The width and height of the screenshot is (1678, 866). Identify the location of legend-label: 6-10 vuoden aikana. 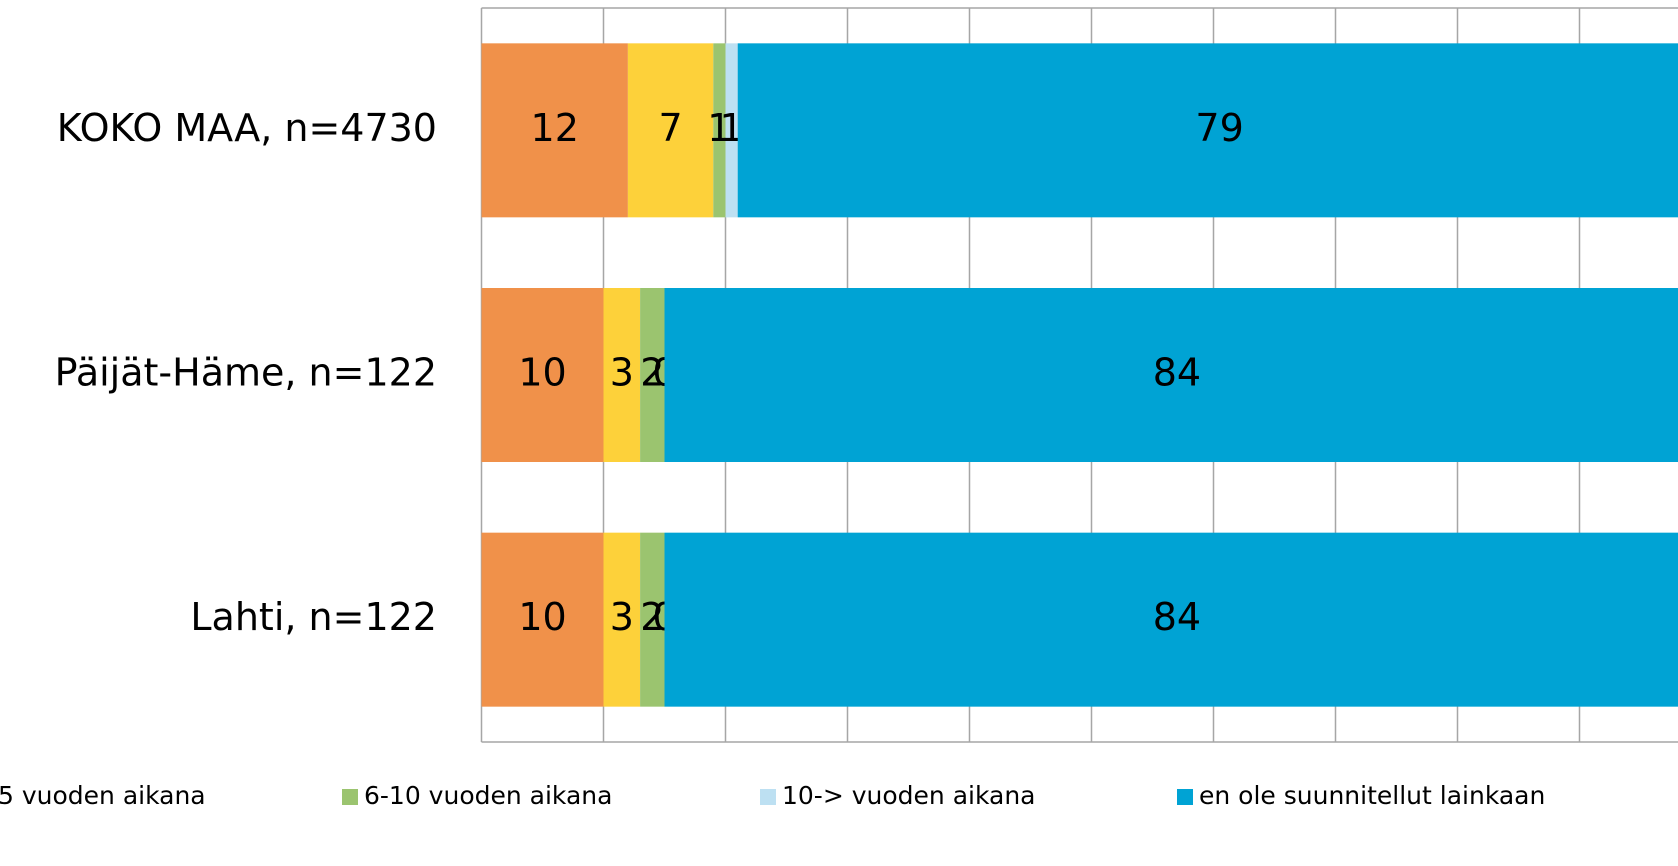
(488, 795).